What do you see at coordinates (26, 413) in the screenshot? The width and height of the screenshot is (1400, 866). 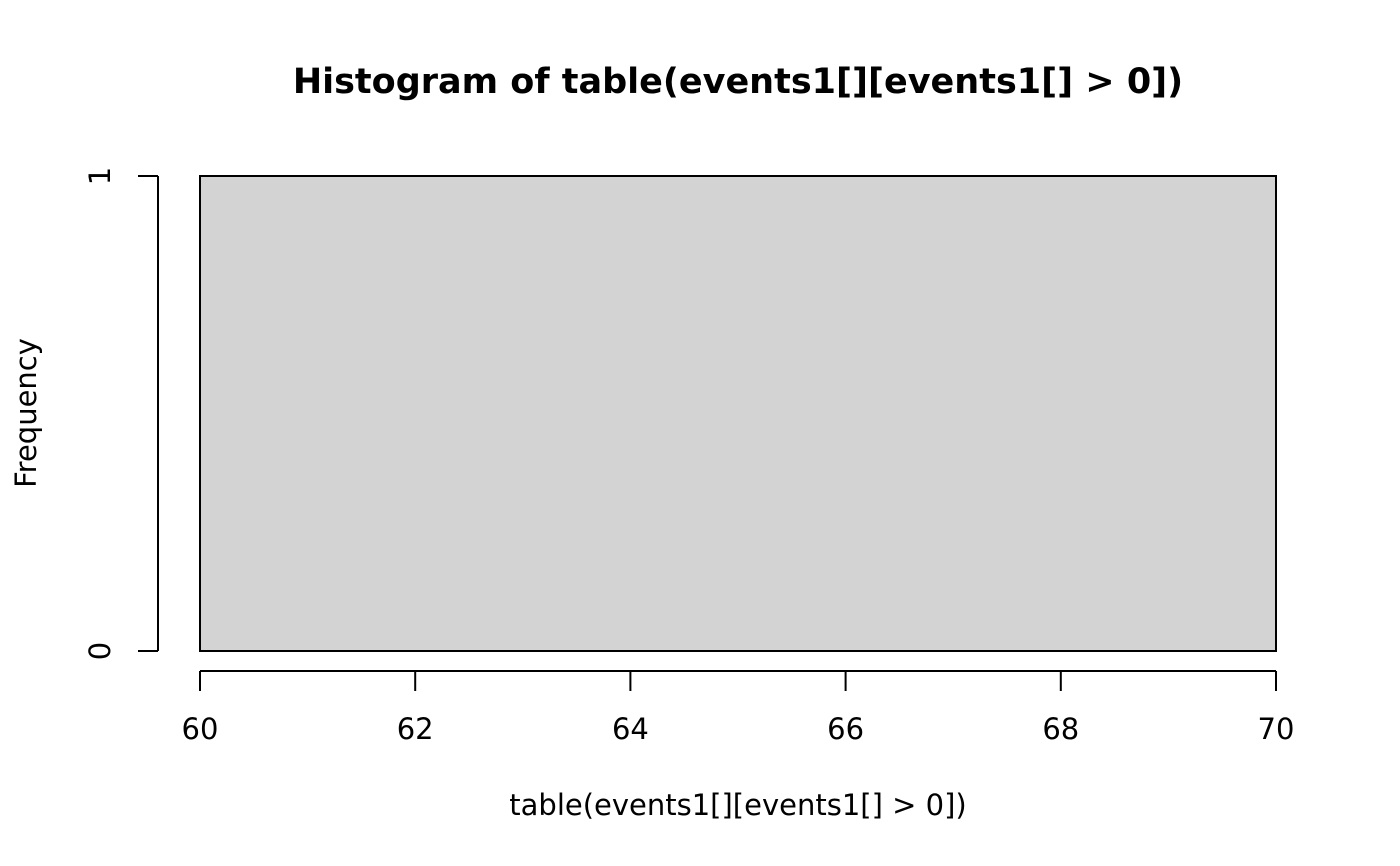 I see `y-axis-label: Frequency` at bounding box center [26, 413].